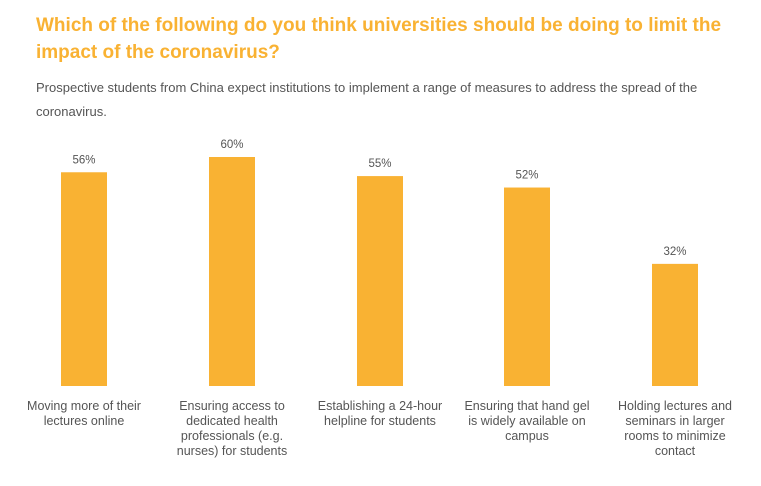  I want to click on value-label-3: 55%, so click(379, 164).